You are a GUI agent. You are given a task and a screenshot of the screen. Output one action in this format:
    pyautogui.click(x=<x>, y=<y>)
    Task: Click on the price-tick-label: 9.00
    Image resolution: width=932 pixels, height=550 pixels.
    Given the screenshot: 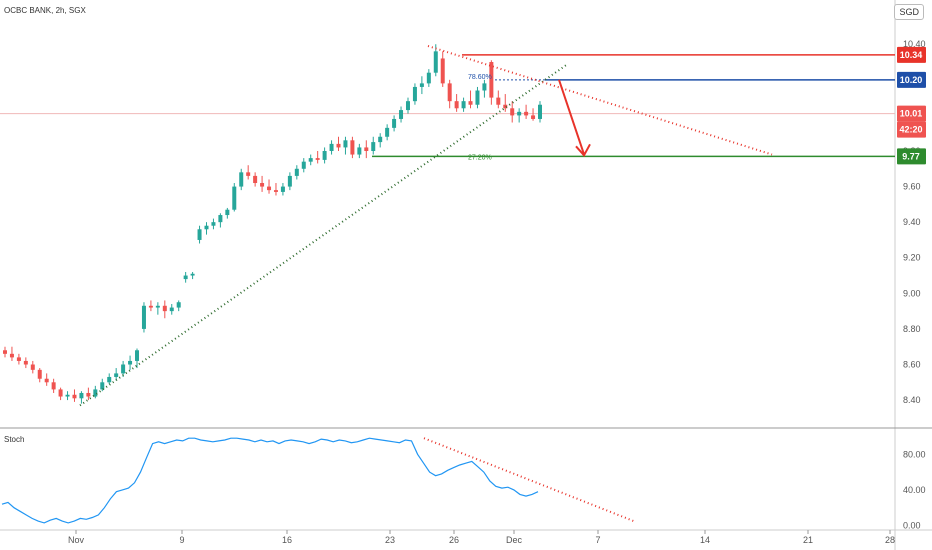 What is the action you would take?
    pyautogui.click(x=912, y=293)
    